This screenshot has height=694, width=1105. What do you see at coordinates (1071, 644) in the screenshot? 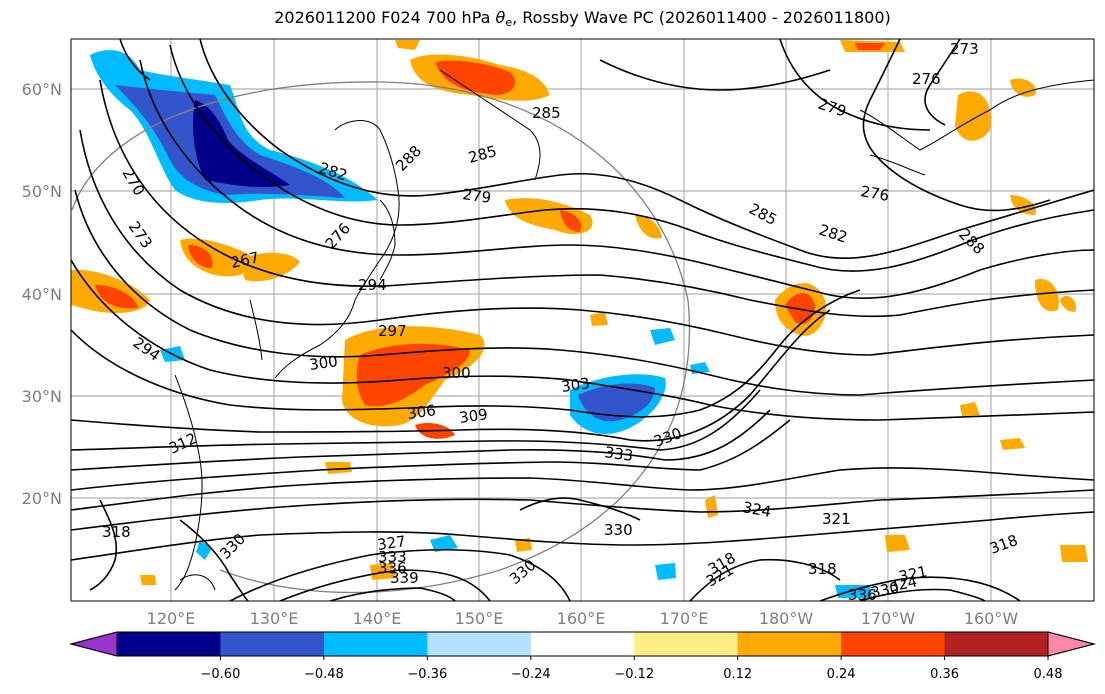
I see `colorbar-extend-high` at bounding box center [1071, 644].